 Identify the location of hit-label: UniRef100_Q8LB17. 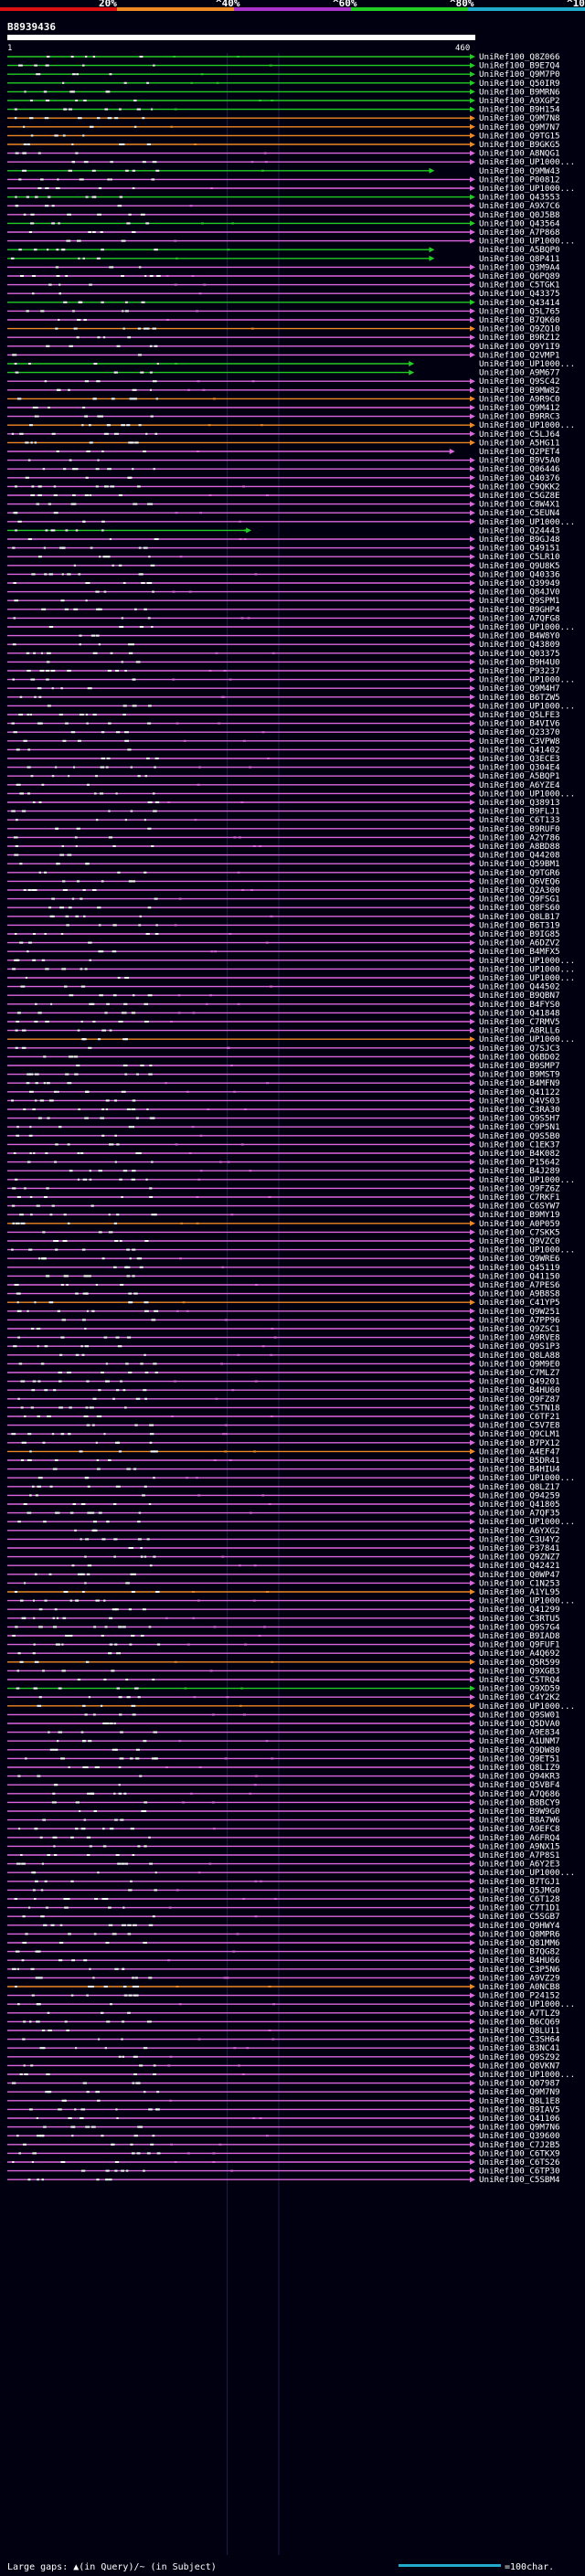
(519, 917).